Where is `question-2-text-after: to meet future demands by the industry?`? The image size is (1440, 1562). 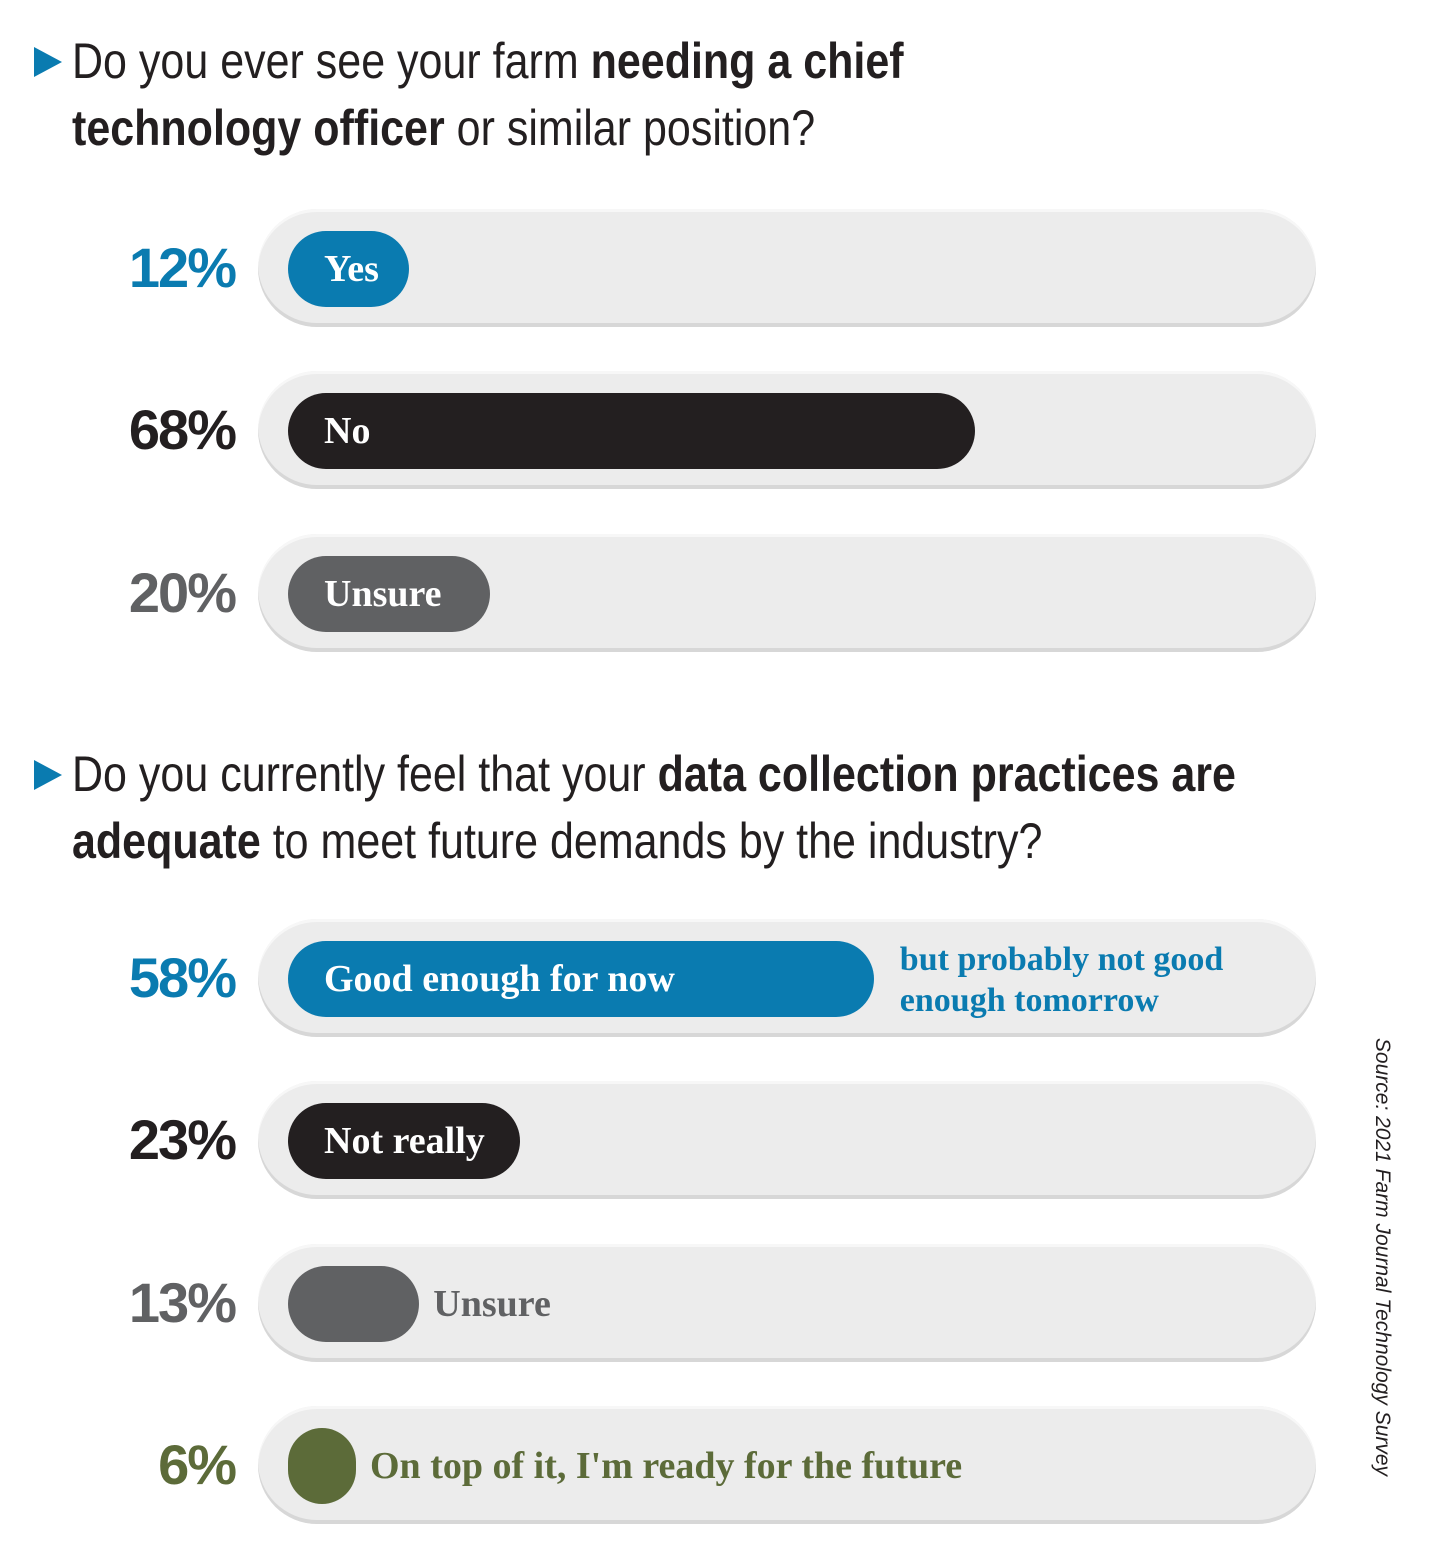 question-2-text-after: to meet future demands by the industry? is located at coordinates (651, 841).